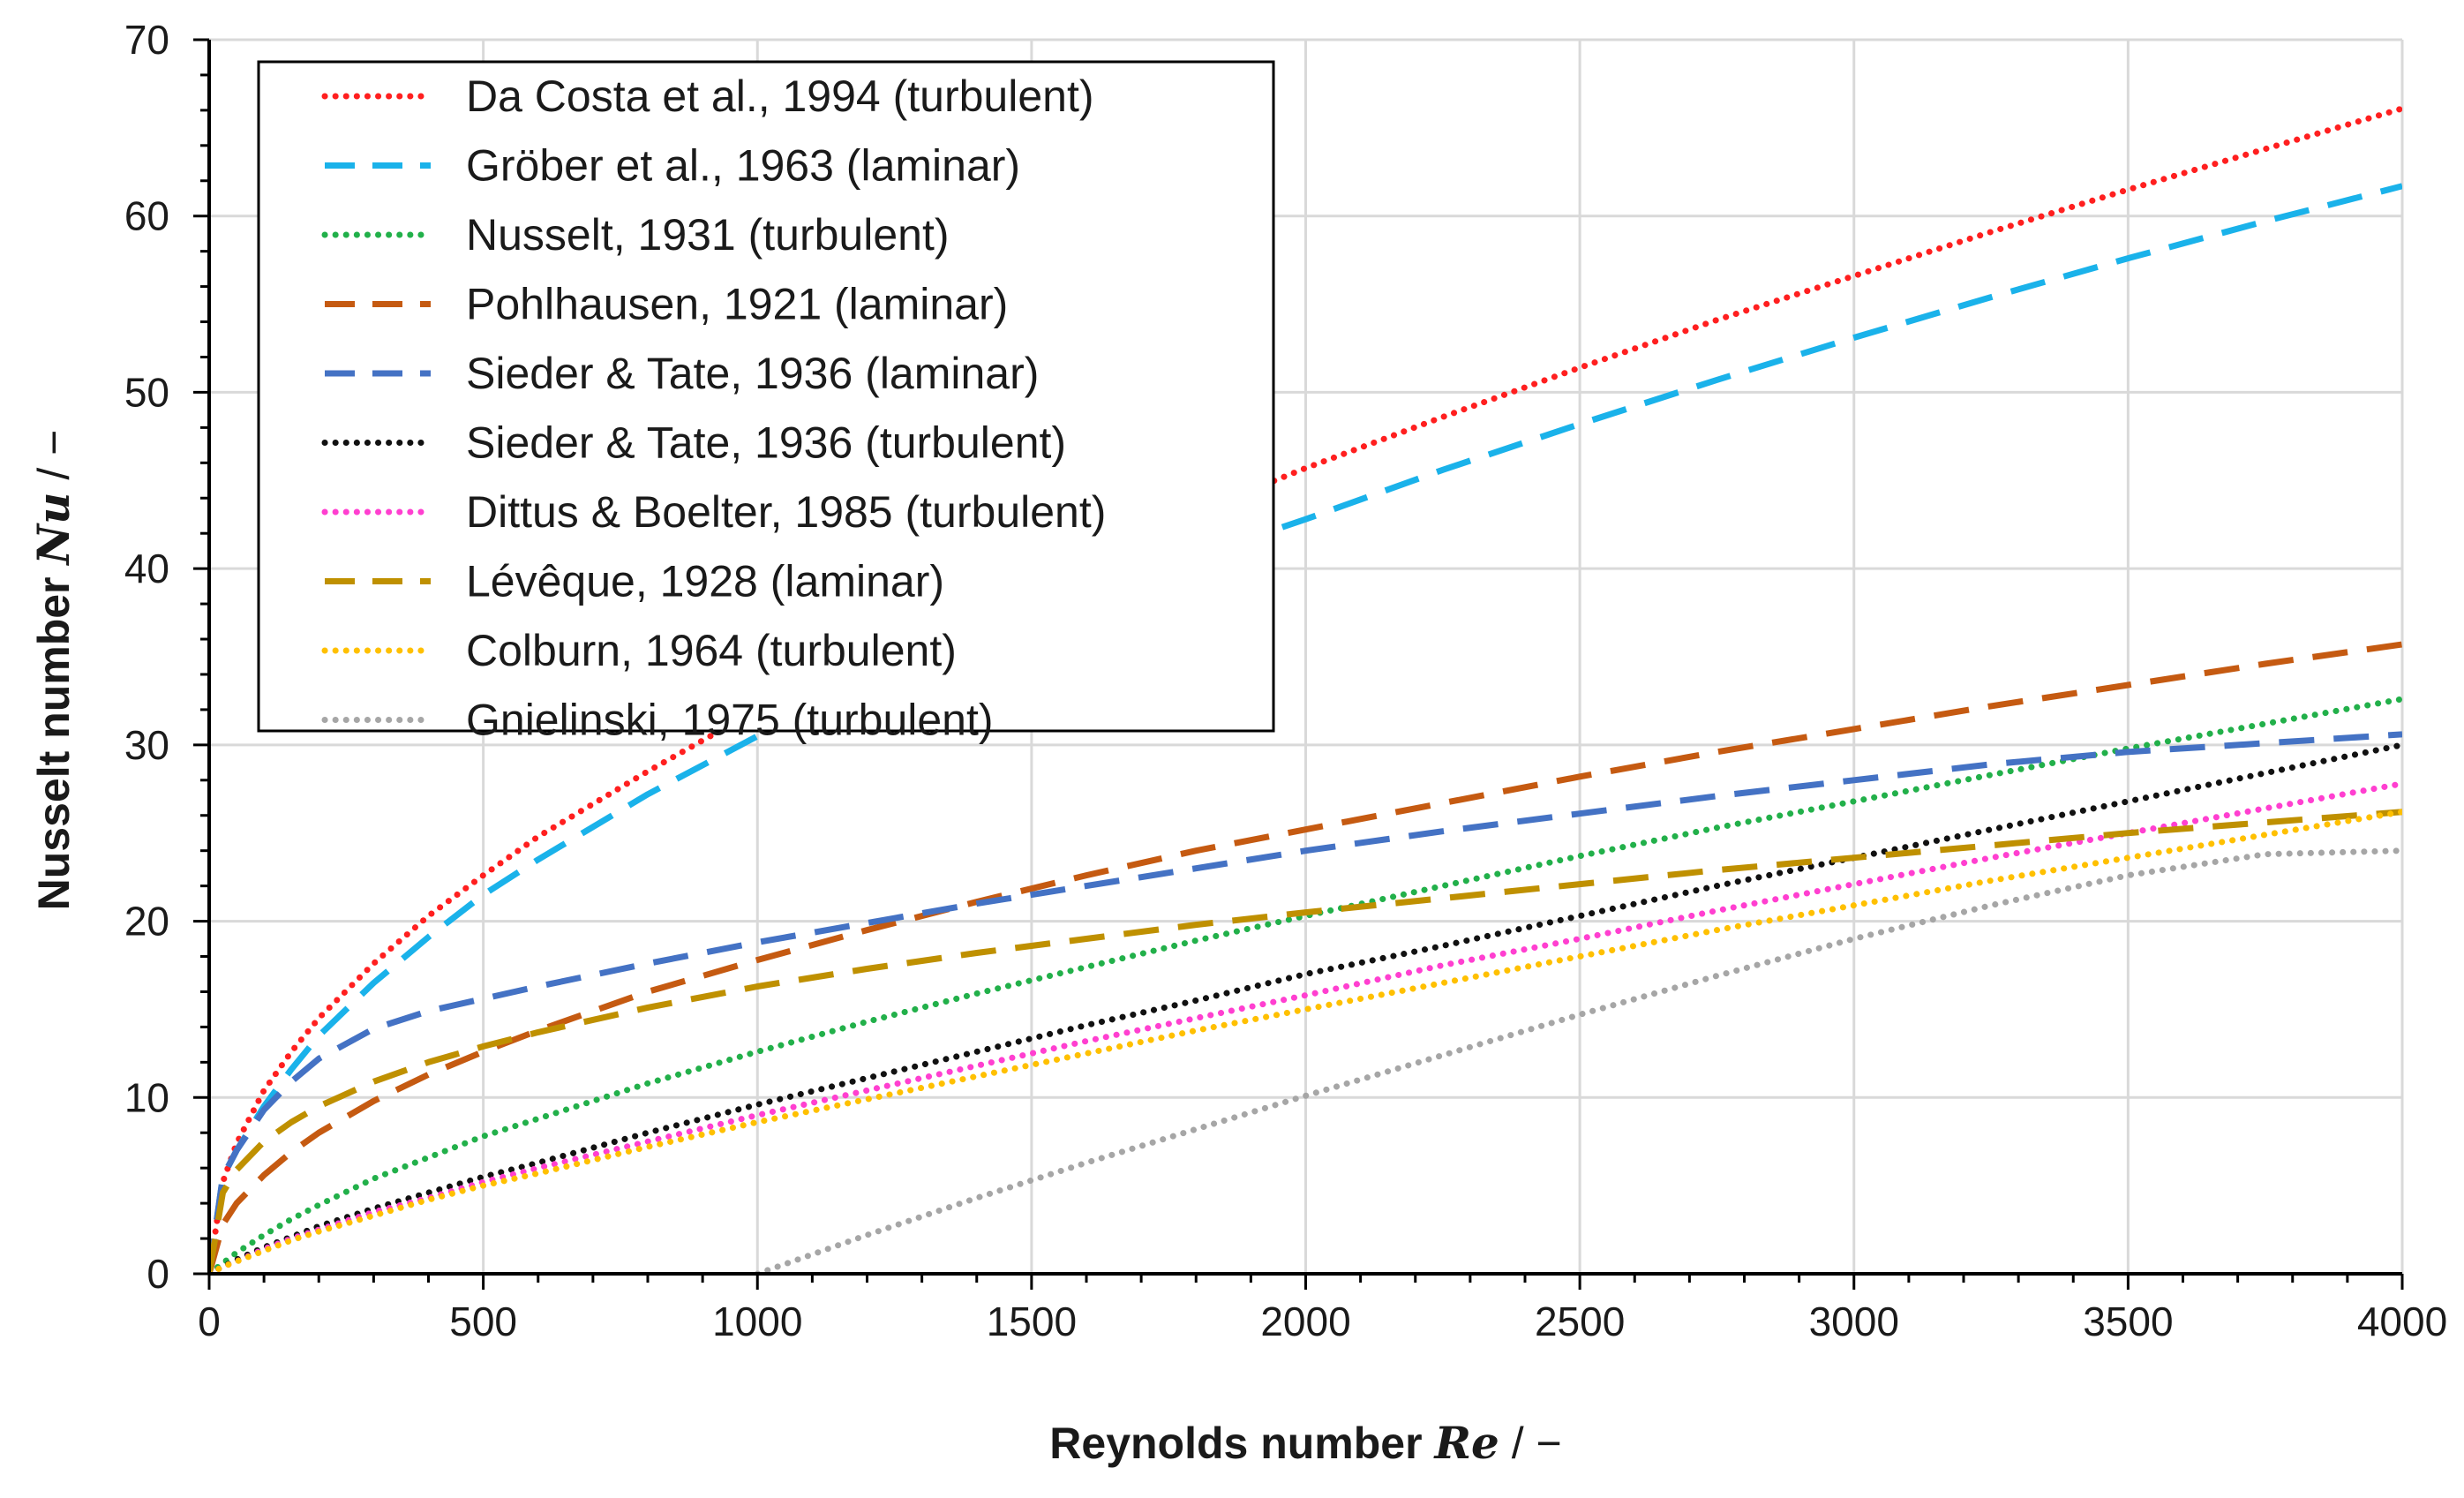 The height and width of the screenshot is (1498, 2464). Describe the element at coordinates (209, 1321) in the screenshot. I see `x-tick-label-0: 0` at that location.